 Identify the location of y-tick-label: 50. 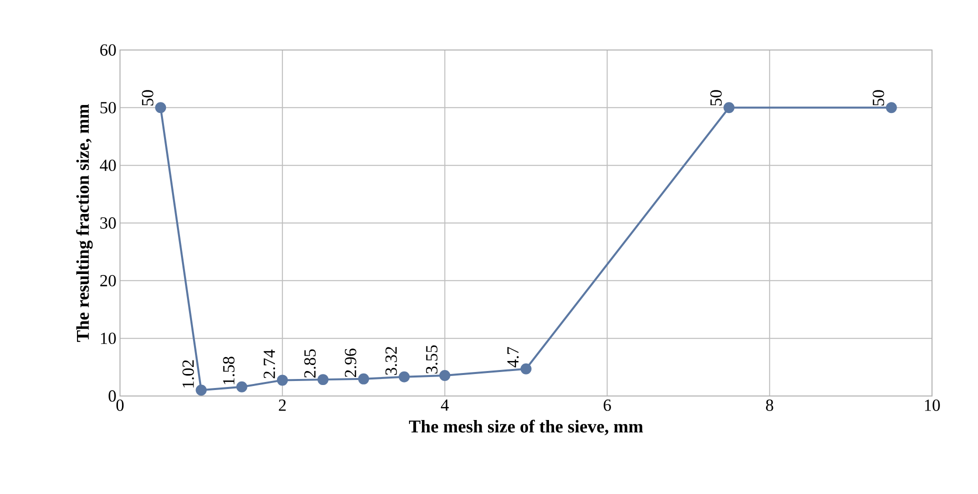
(108, 108).